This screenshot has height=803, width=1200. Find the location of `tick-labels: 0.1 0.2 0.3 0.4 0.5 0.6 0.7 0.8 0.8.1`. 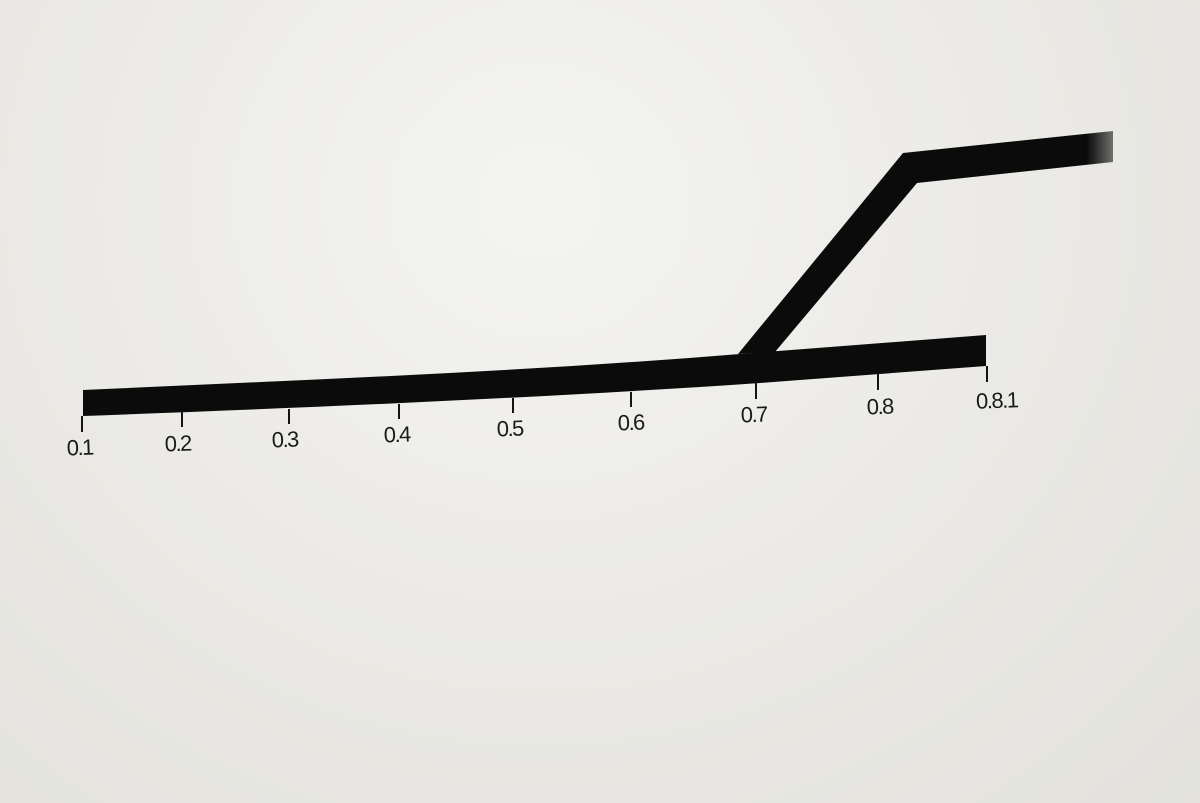

tick-labels: 0.1 0.2 0.3 0.4 0.5 0.6 0.7 0.8 0.8.1 is located at coordinates (542, 423).